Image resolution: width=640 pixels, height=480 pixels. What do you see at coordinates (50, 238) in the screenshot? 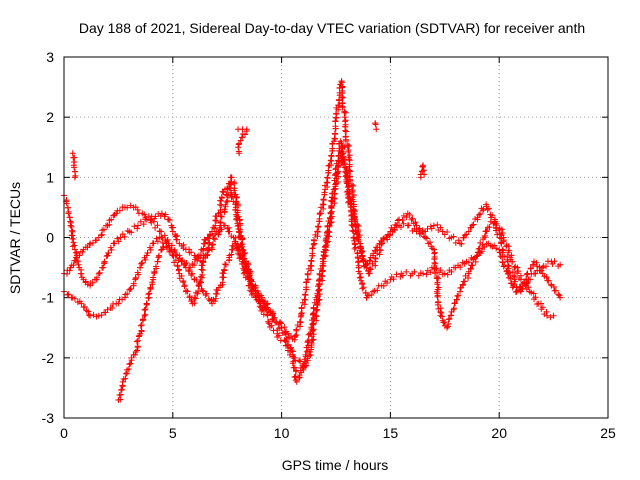
I see `y-tick-label: 0` at bounding box center [50, 238].